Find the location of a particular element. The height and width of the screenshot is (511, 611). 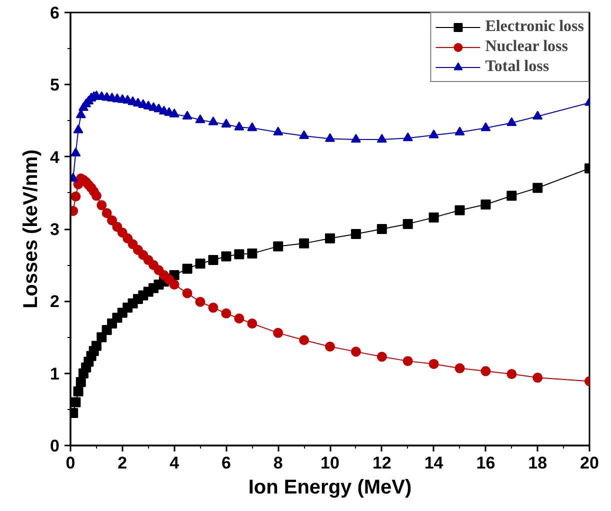

y-axis-title: Losses (keV/nm) is located at coordinates (31, 229).